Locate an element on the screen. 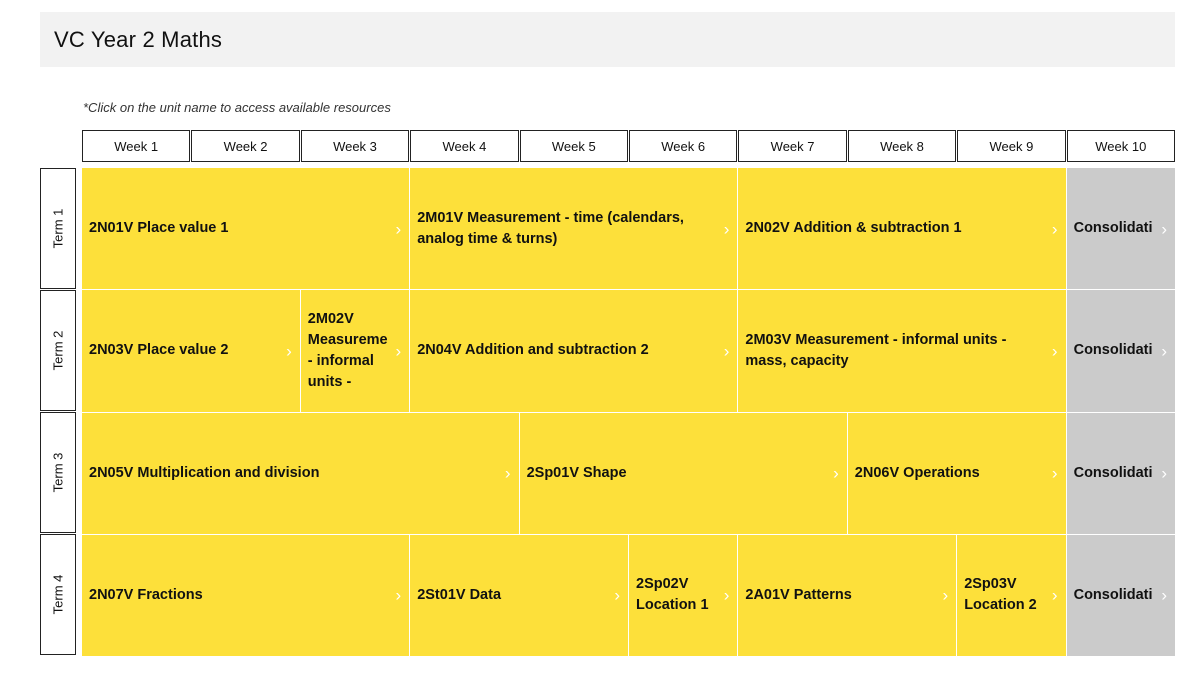 The width and height of the screenshot is (1200, 688). week-header: Week 10 is located at coordinates (1120, 146).